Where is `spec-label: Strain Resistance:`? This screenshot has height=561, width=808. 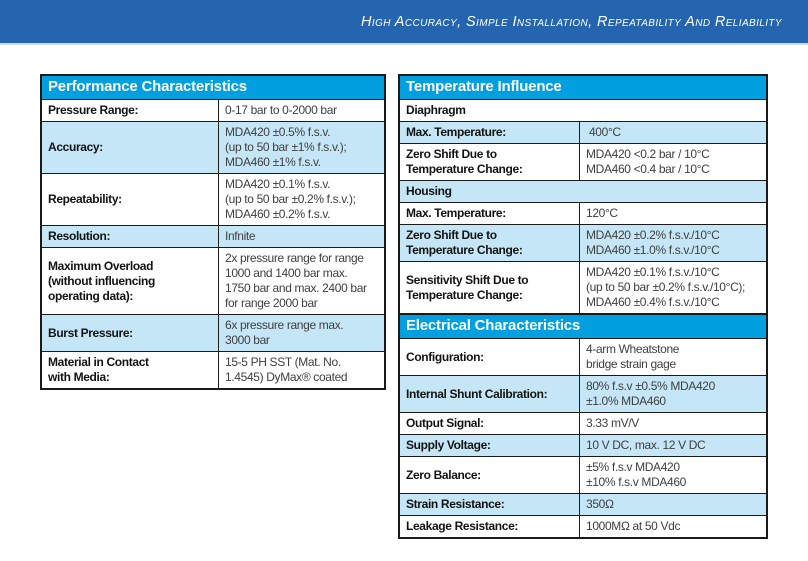
spec-label: Strain Resistance: is located at coordinates (490, 504).